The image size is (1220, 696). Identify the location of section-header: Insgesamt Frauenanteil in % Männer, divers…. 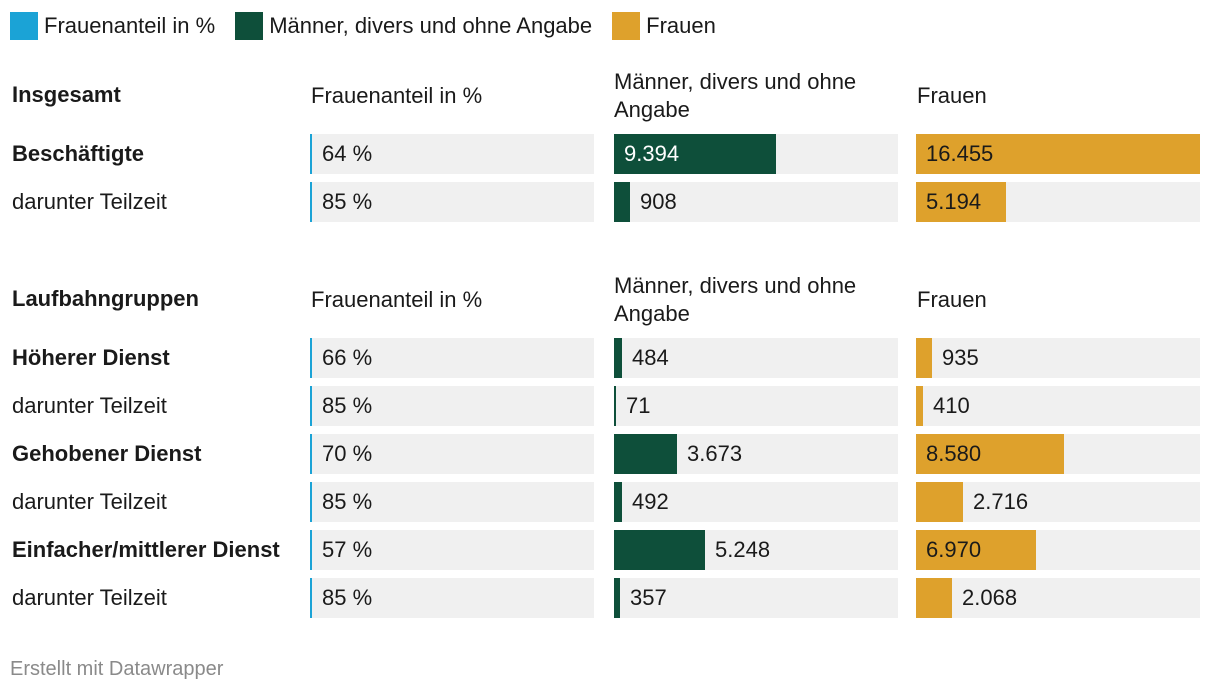
(610, 98).